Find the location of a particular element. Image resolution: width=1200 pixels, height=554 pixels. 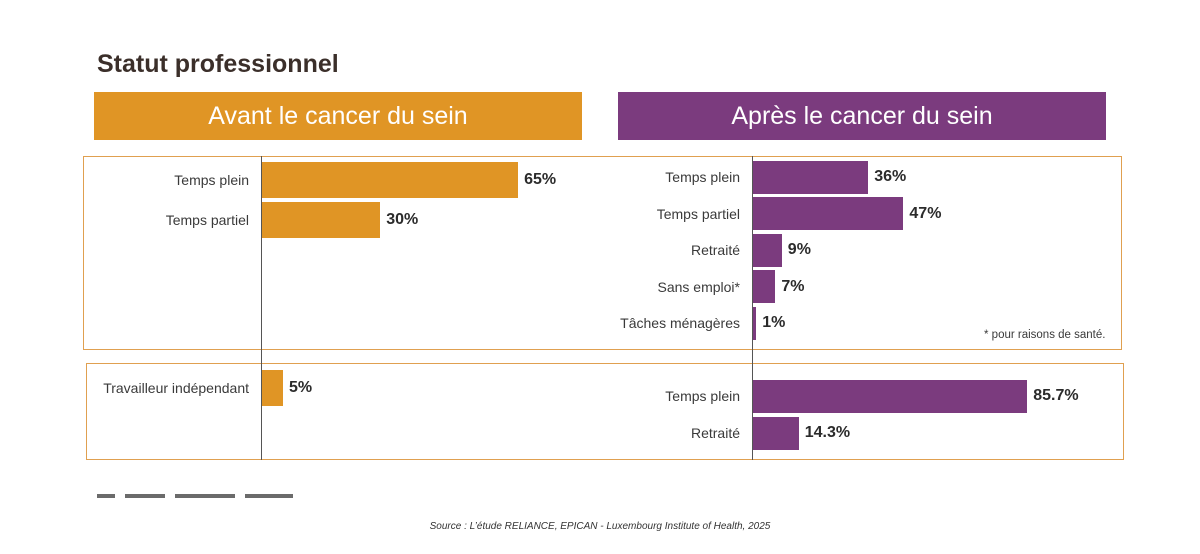

axis-line-after is located at coordinates (752, 308).